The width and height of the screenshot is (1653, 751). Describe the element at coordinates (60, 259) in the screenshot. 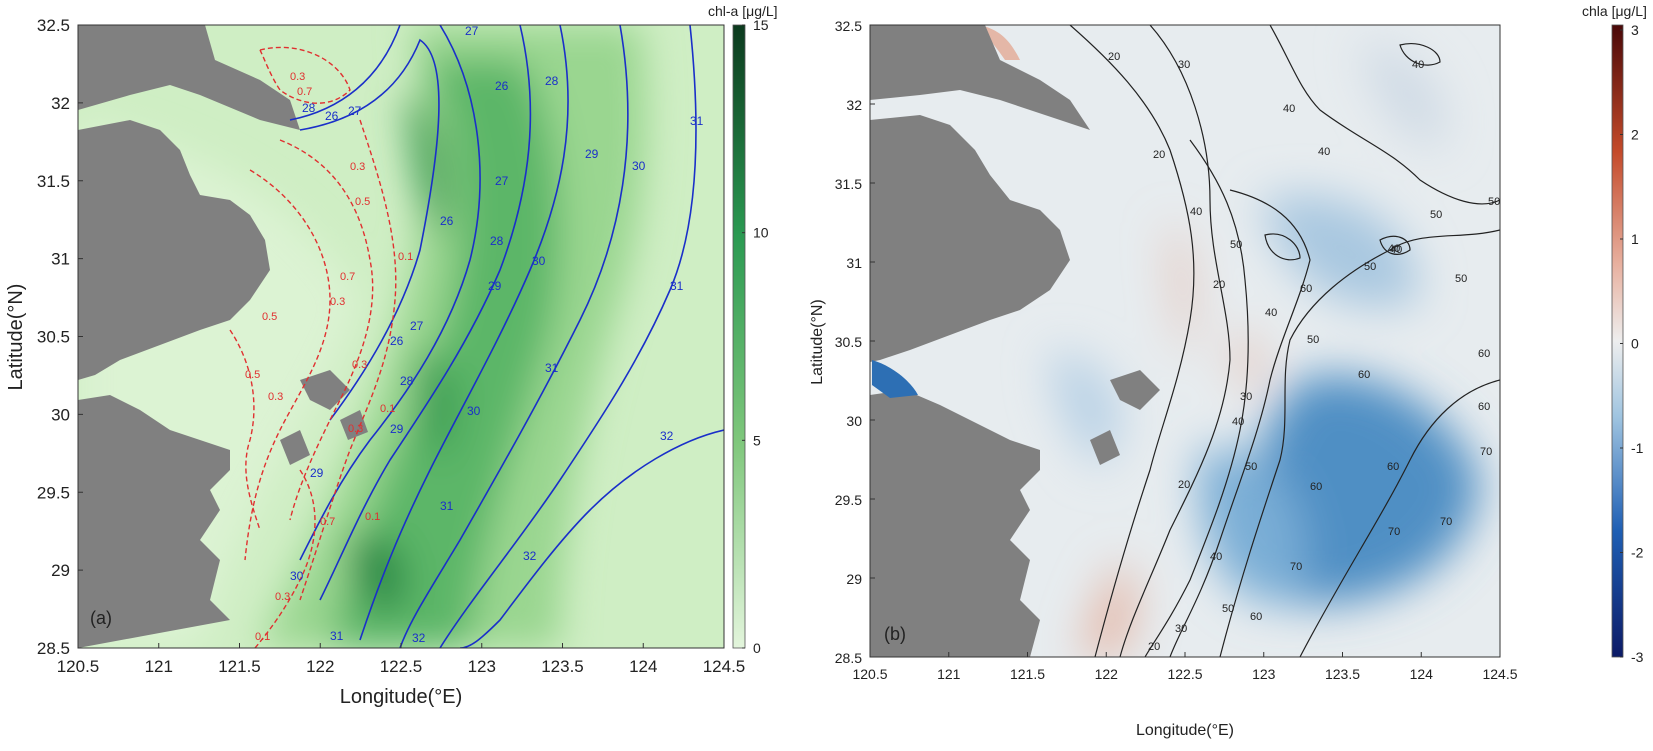

I see `y-tick-label: 31` at that location.